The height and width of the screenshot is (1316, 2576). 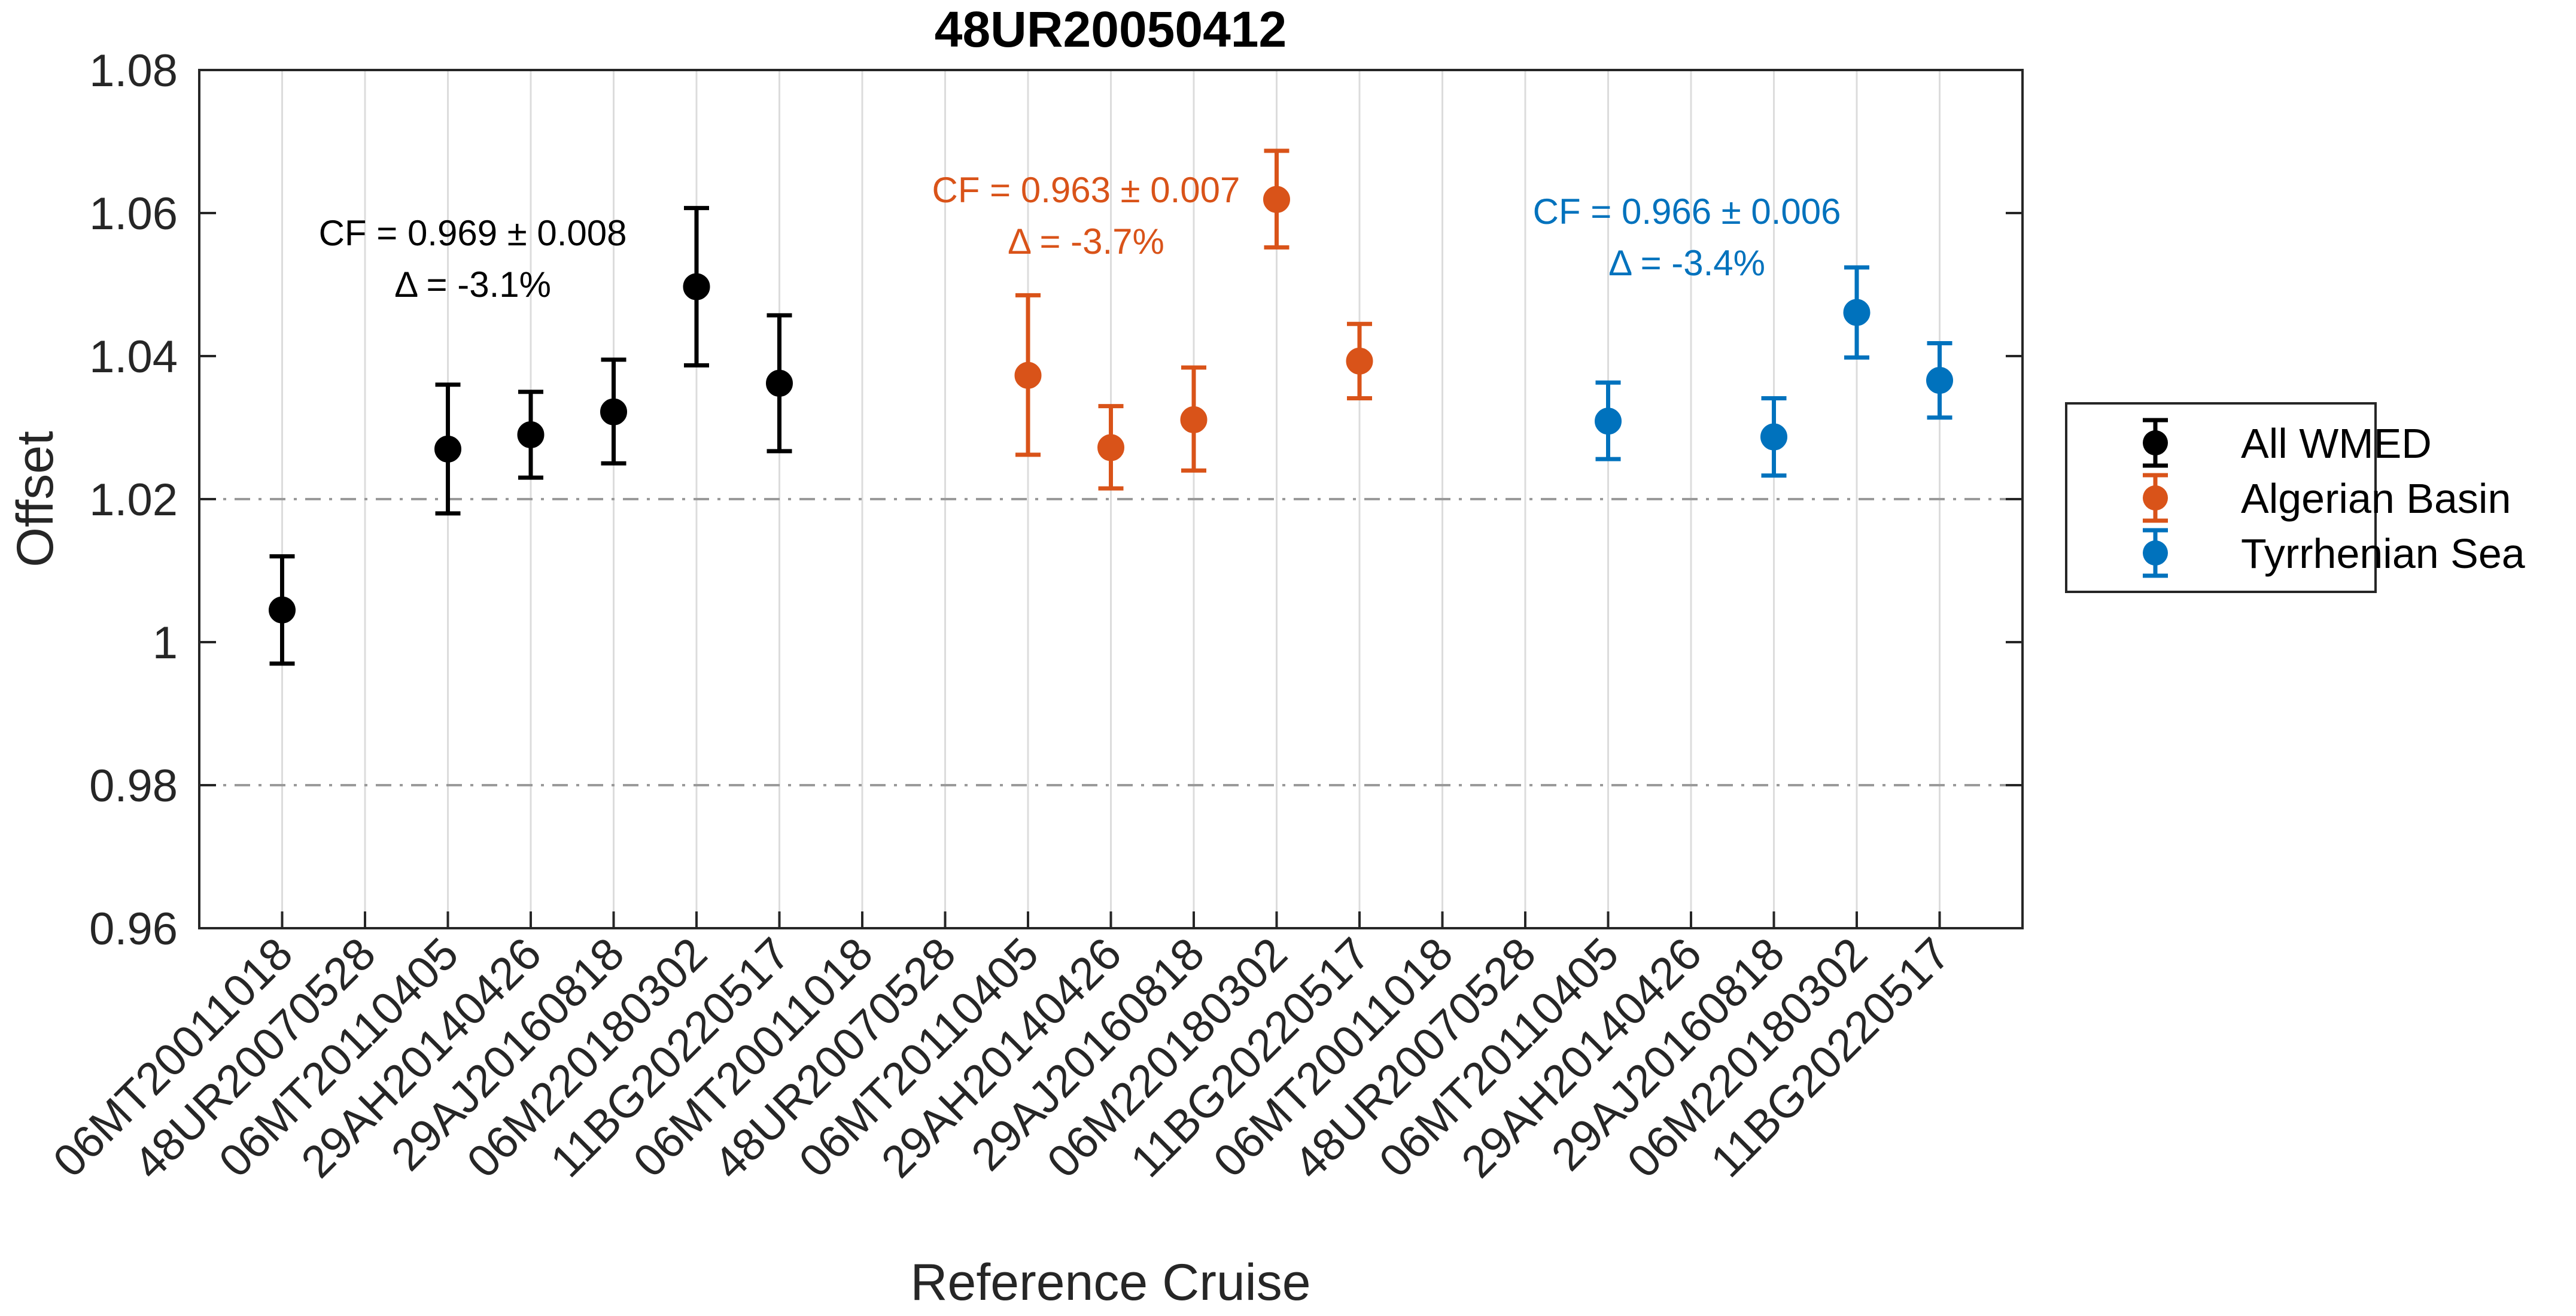 I want to click on annotation-delta: Δ = -3.1%, so click(x=472, y=285).